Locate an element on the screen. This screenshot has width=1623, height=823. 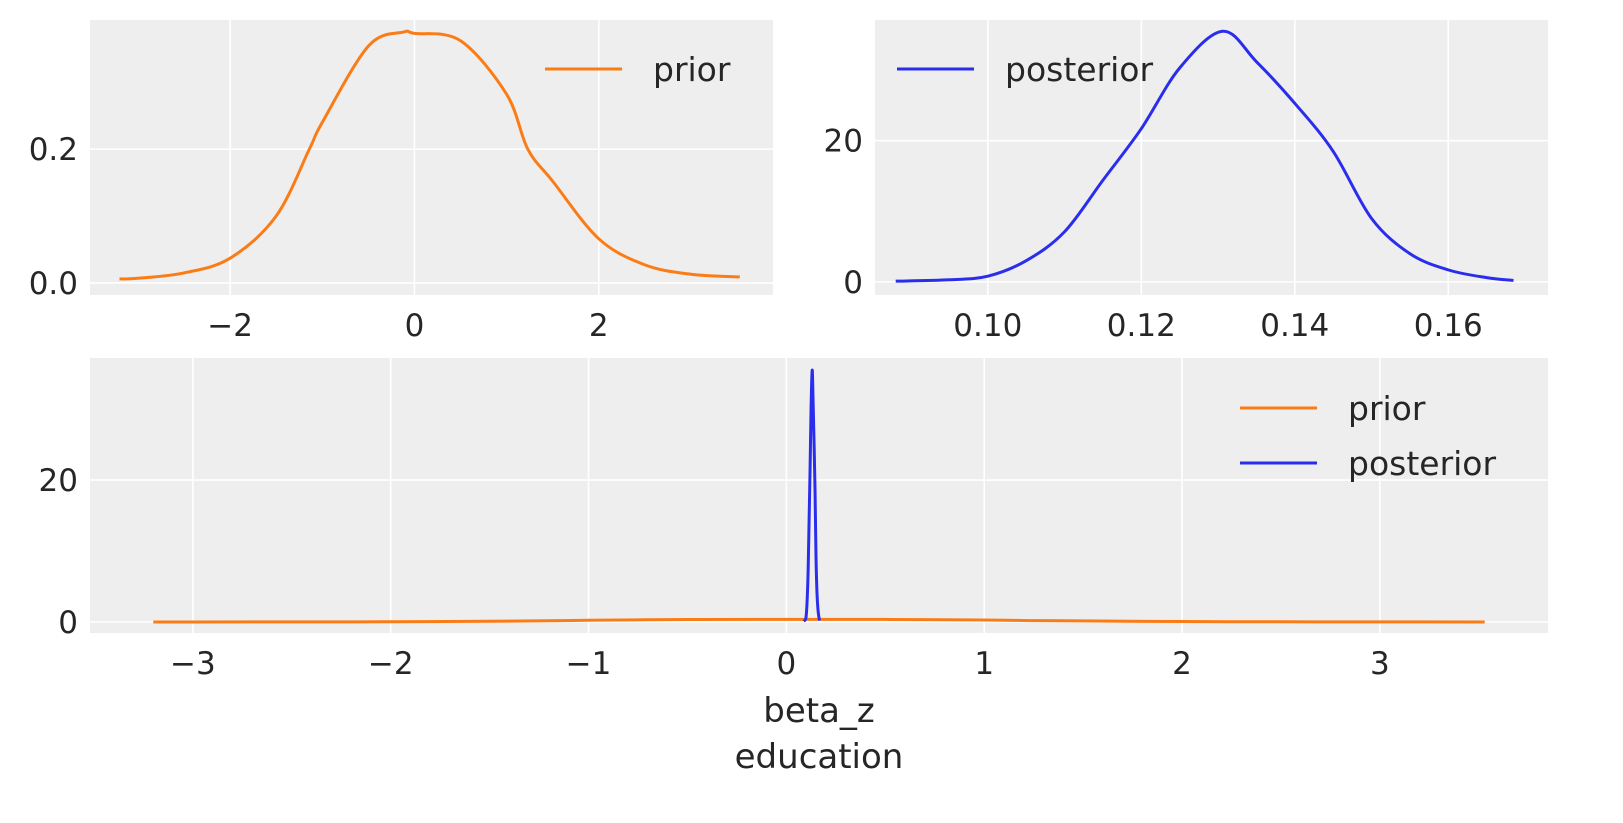
x-tick-label: −3 is located at coordinates (193, 664).